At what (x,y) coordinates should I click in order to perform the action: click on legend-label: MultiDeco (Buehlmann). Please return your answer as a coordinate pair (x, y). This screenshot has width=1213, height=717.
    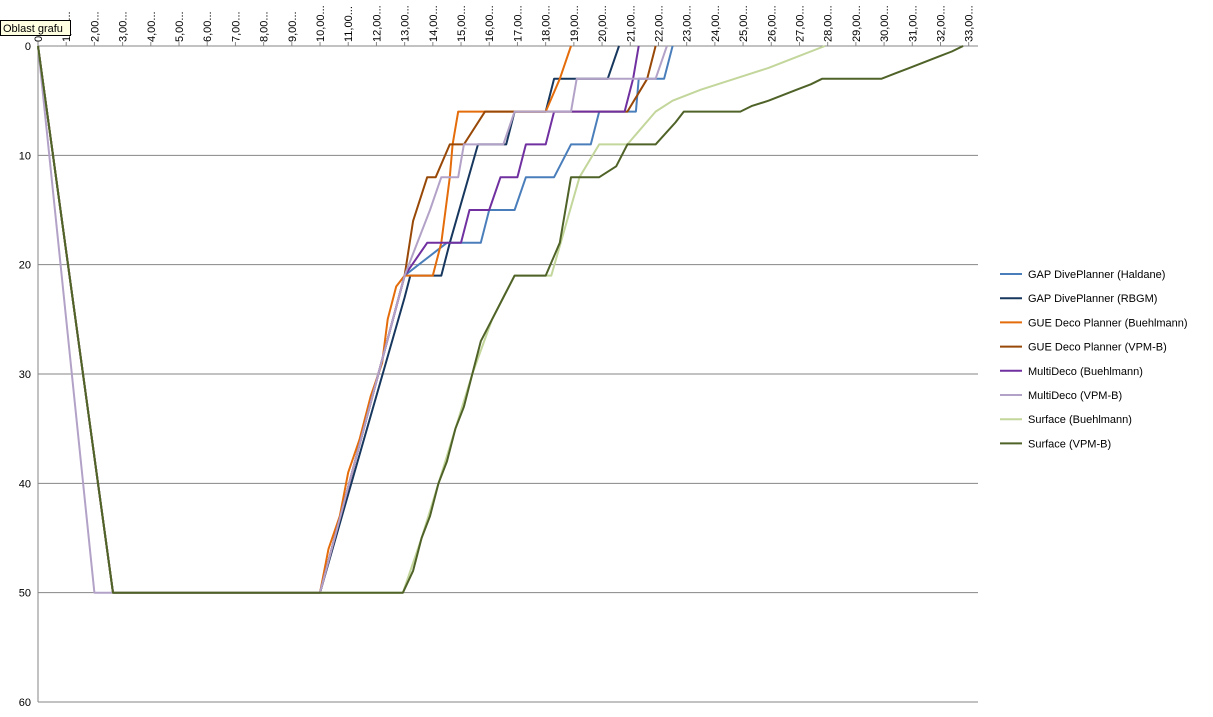
    Looking at the image, I should click on (1085, 372).